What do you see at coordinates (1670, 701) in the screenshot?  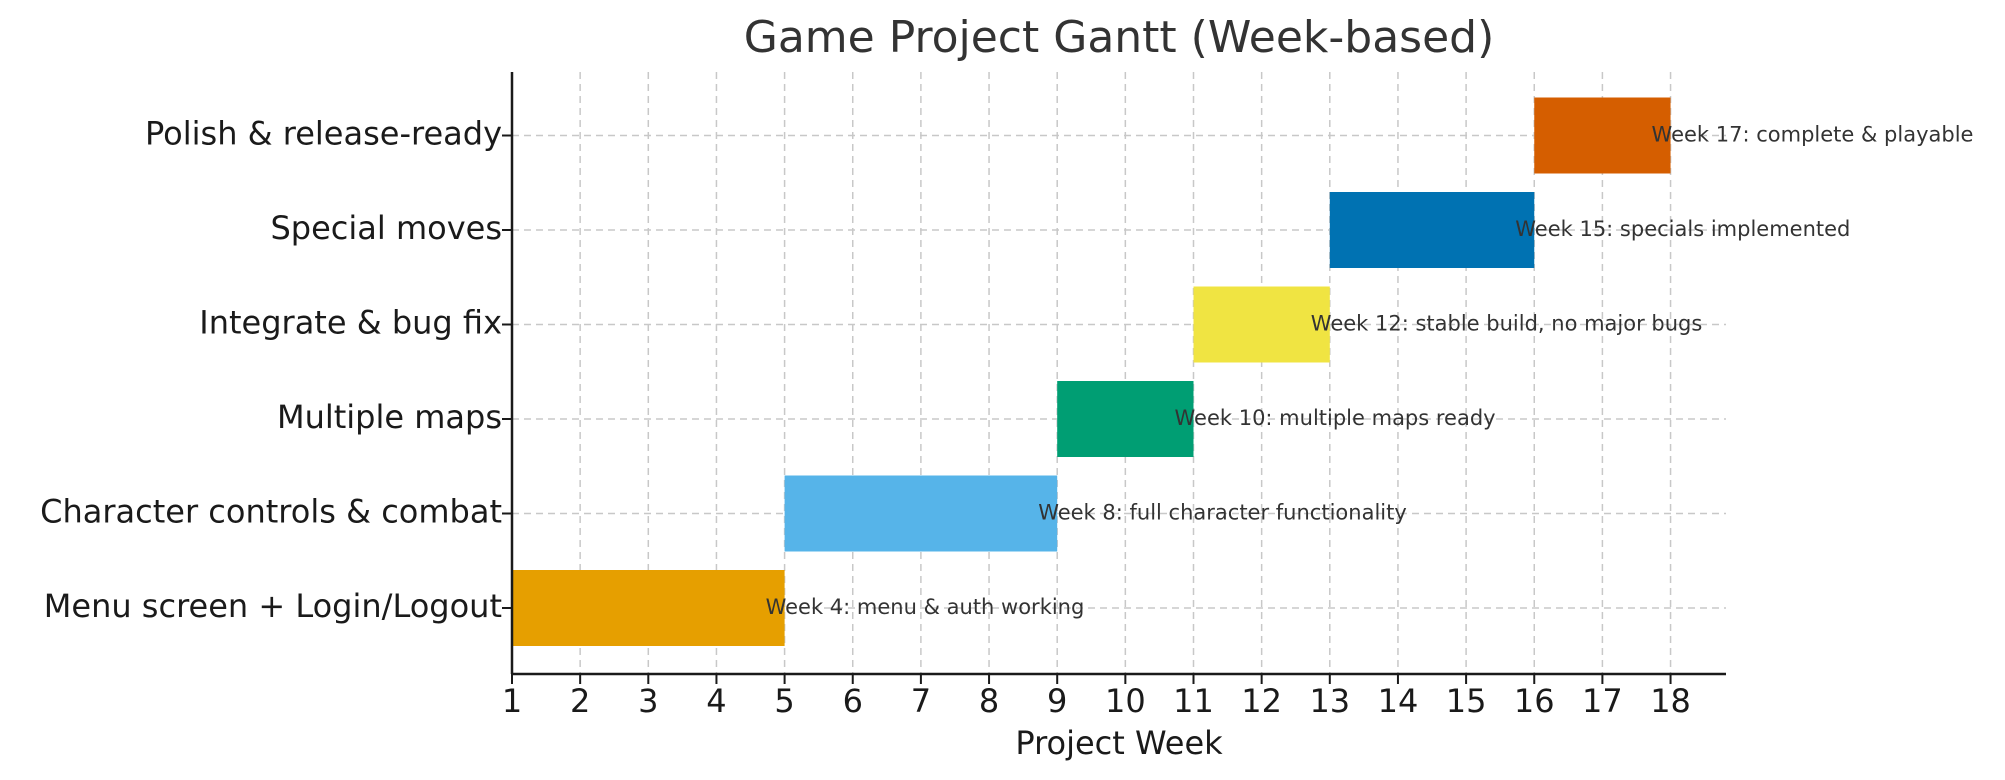 I see `x-tick-label: 18` at bounding box center [1670, 701].